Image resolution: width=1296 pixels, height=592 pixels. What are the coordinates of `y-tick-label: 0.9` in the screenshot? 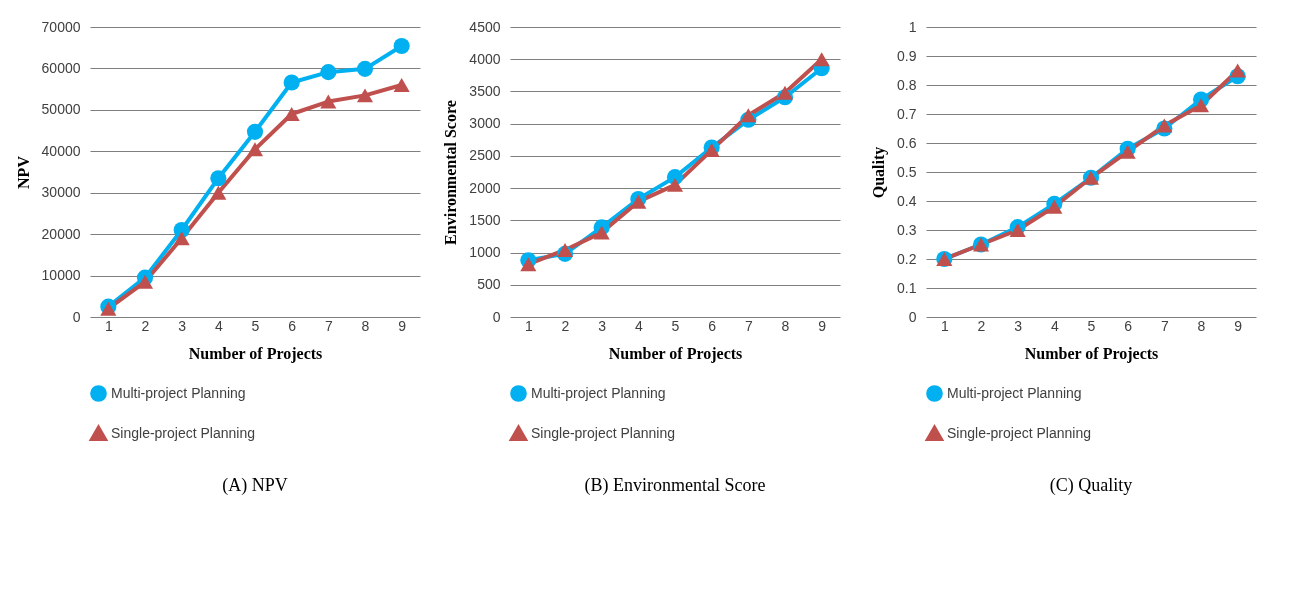 It's located at (906, 55).